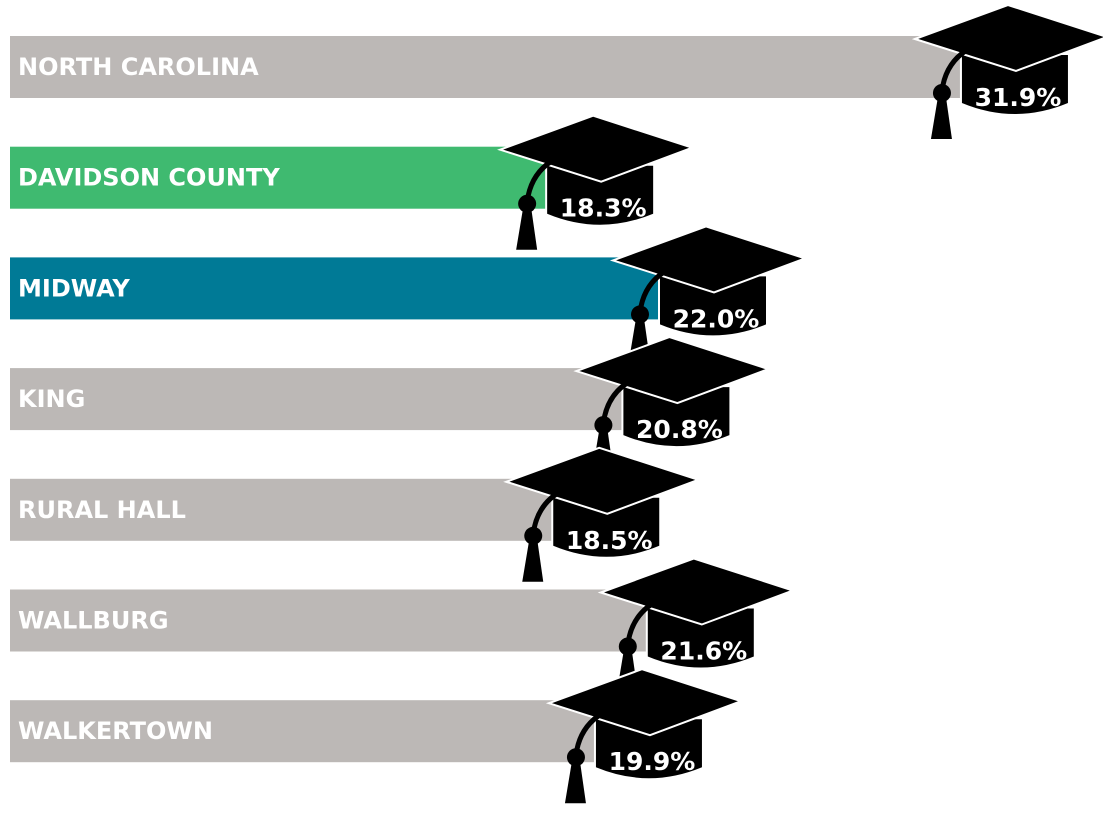 The image size is (1103, 813). I want to click on category-label: MIDWAY, so click(74, 288).